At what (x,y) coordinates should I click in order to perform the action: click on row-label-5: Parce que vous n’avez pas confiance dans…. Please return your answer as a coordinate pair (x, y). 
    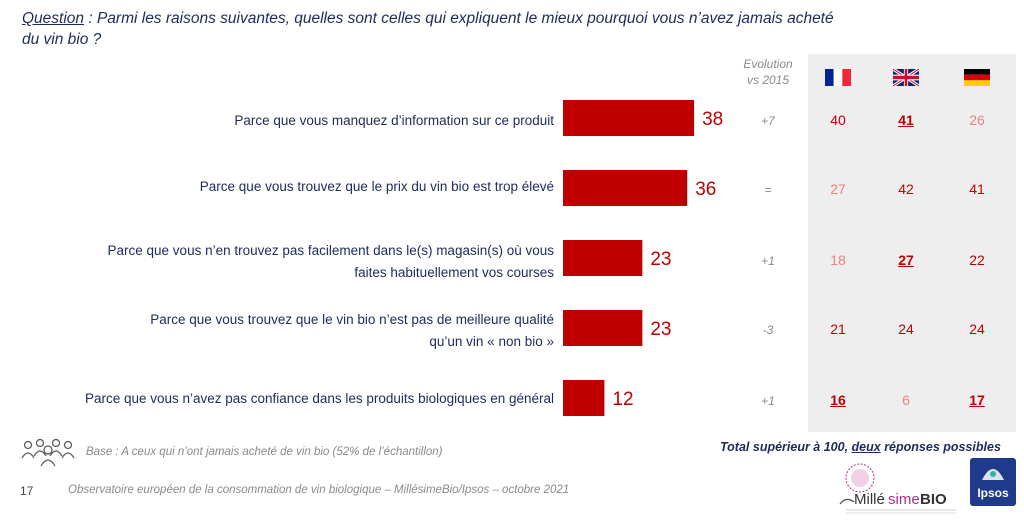
    Looking at the image, I should click on (319, 398).